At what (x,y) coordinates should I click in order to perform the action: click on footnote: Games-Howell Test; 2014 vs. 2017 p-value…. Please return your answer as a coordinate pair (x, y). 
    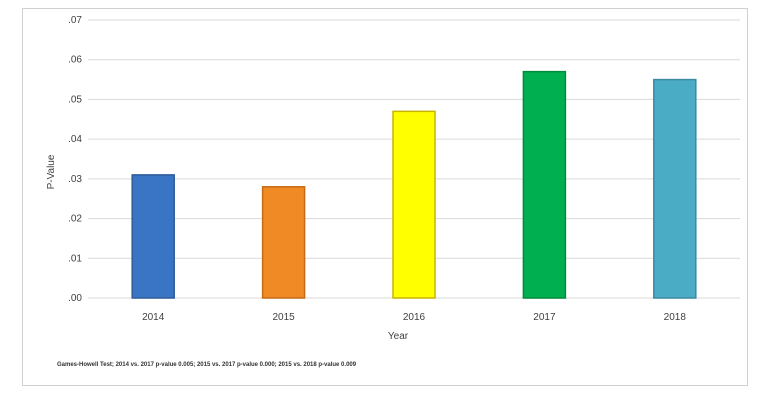
    Looking at the image, I should click on (207, 365).